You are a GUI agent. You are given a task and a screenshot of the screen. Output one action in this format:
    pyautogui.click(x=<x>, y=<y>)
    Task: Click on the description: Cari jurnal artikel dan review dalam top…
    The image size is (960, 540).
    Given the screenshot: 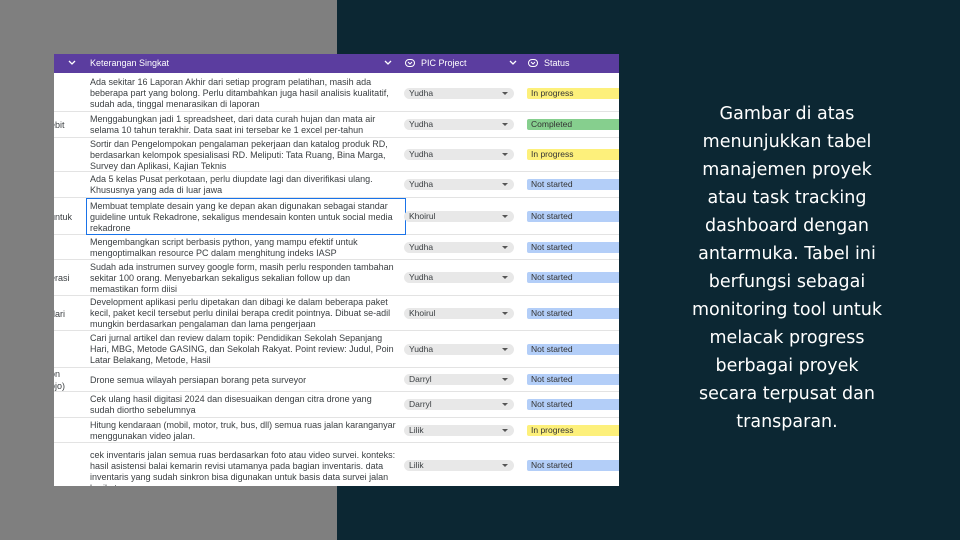 What is the action you would take?
    pyautogui.click(x=242, y=349)
    